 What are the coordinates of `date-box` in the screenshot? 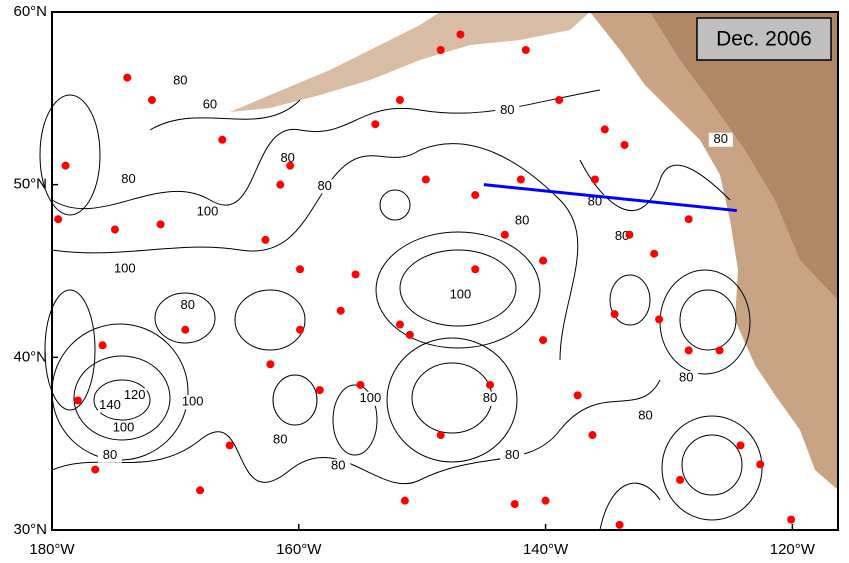 It's located at (764, 39).